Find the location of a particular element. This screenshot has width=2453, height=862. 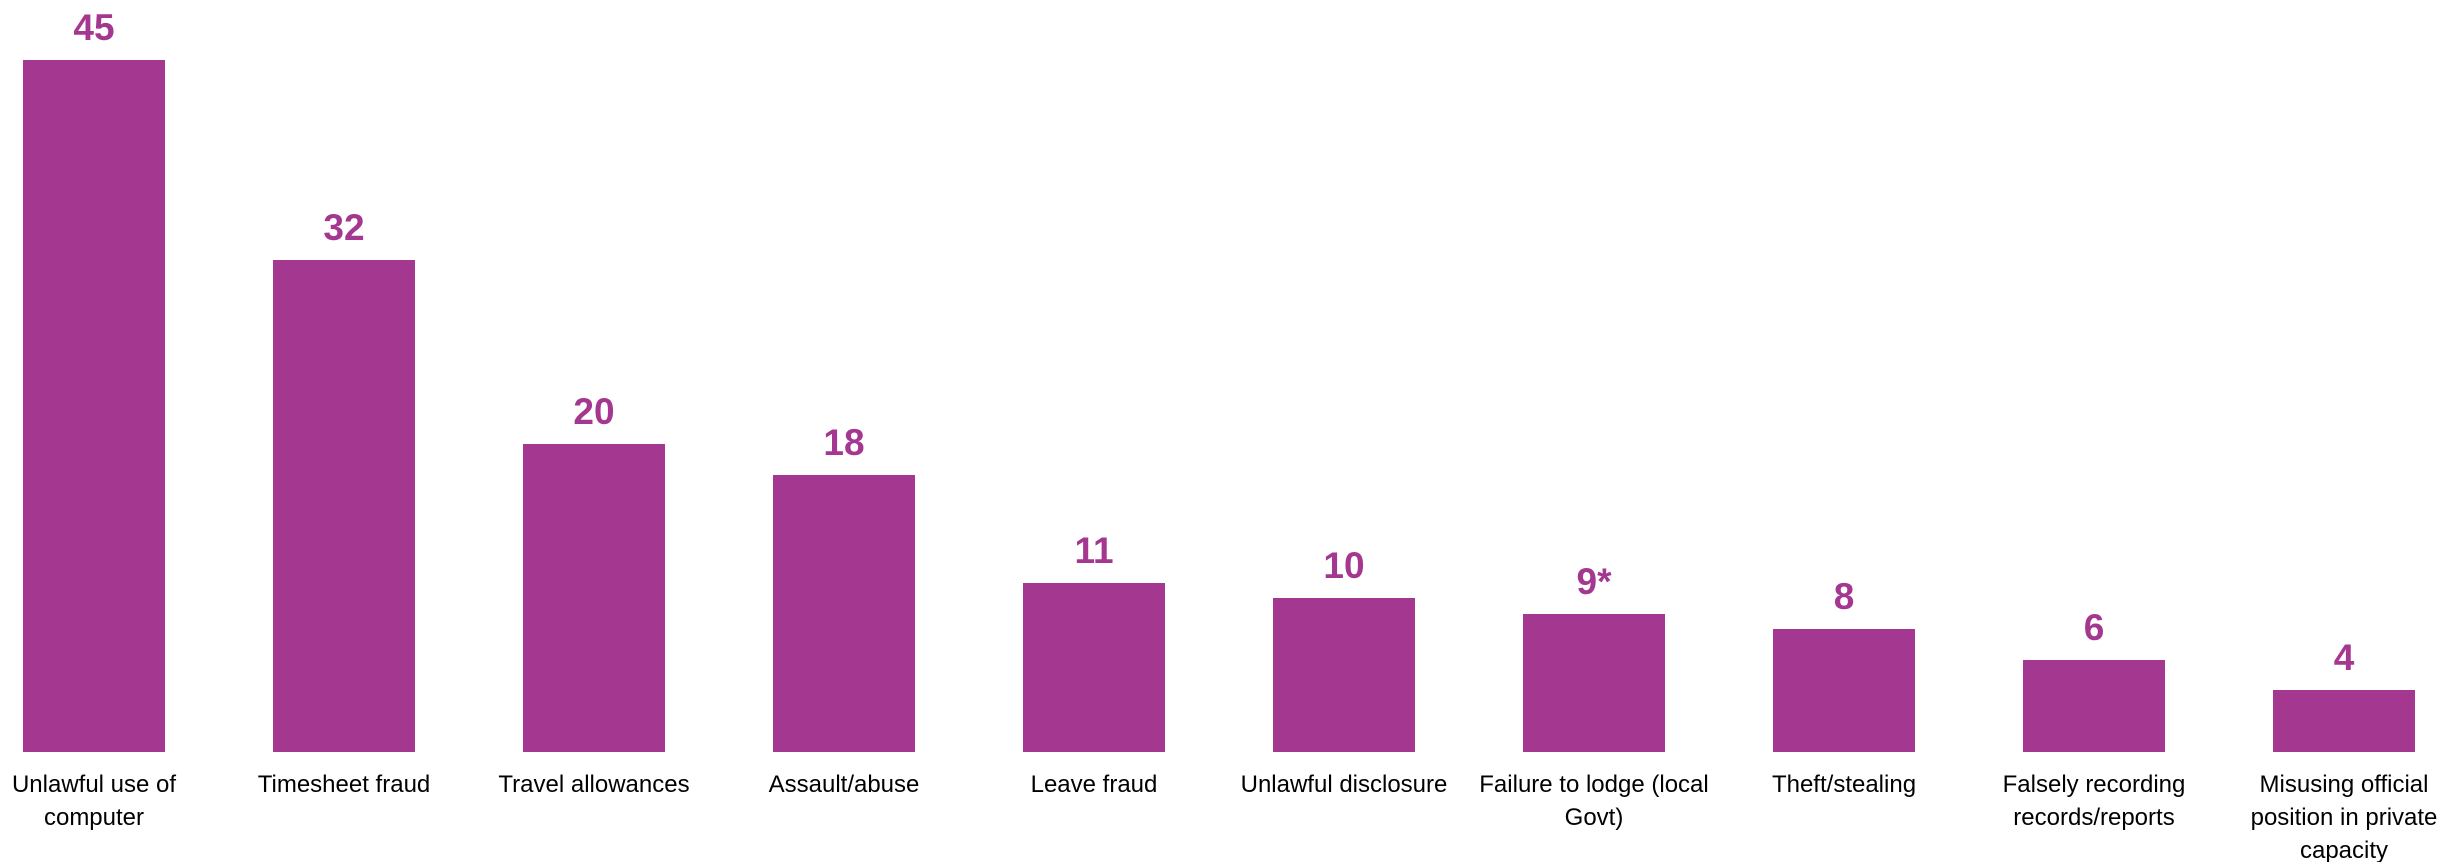

value-label: 6 is located at coordinates (2094, 627).